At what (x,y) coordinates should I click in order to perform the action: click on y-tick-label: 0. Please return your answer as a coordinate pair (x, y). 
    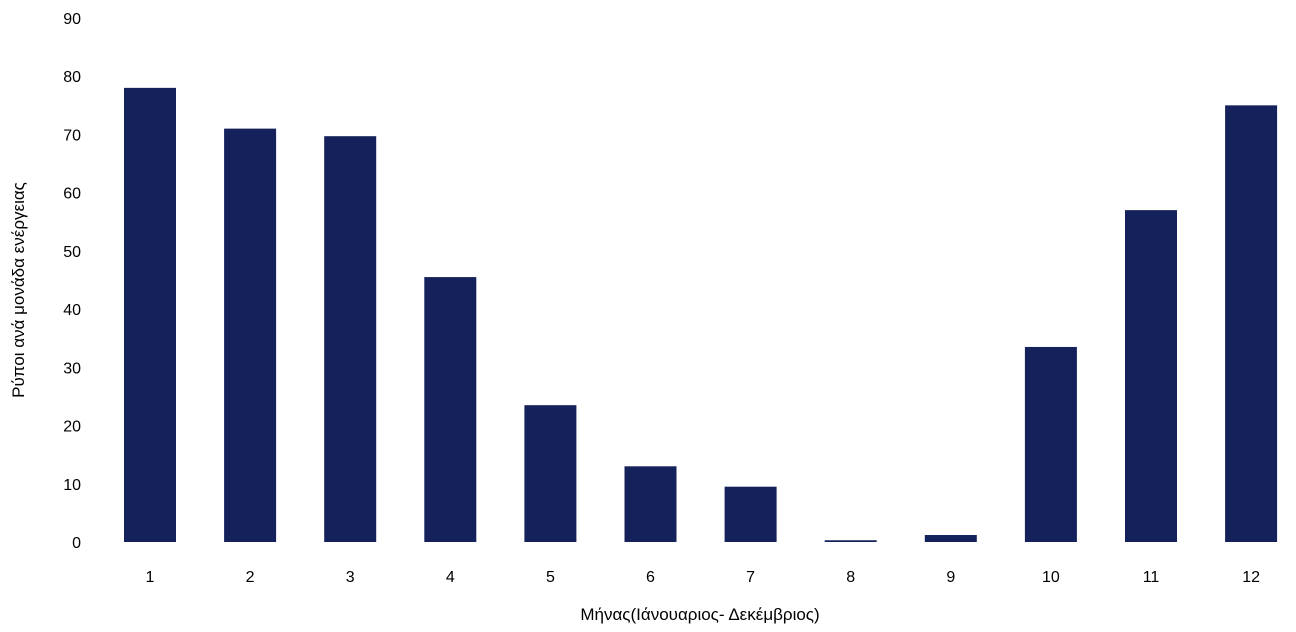
    Looking at the image, I should click on (76, 543).